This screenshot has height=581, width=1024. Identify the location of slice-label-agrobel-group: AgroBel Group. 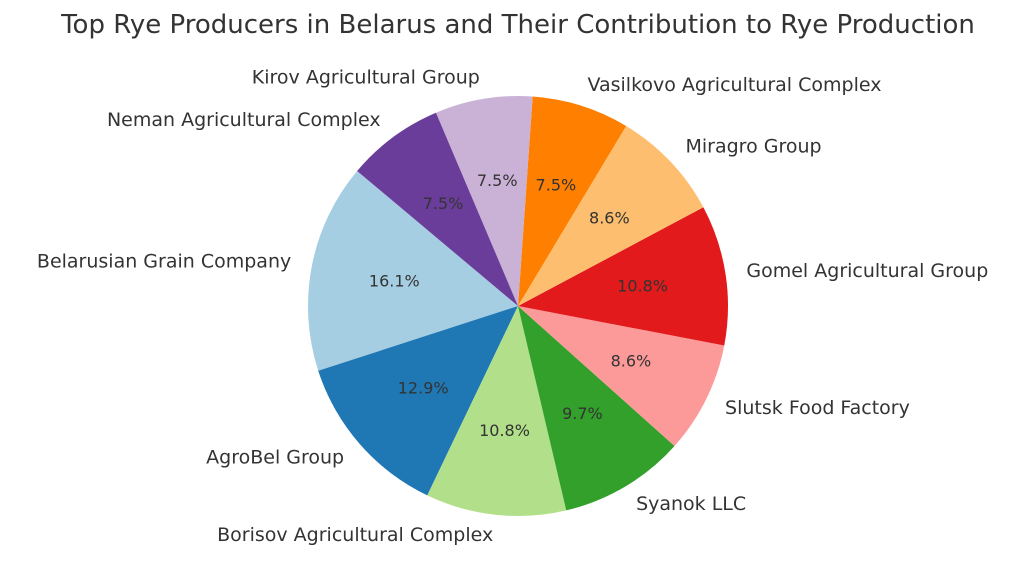
(275, 458).